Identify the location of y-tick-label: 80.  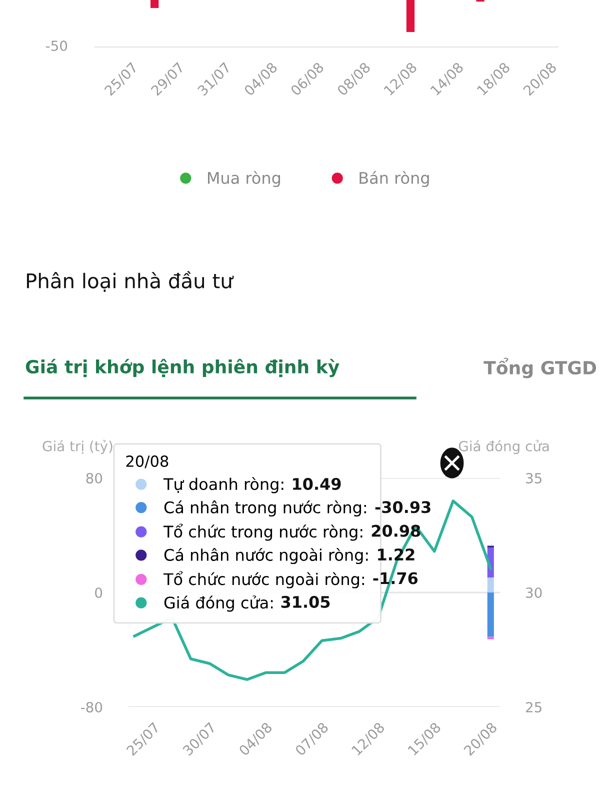
(94, 478).